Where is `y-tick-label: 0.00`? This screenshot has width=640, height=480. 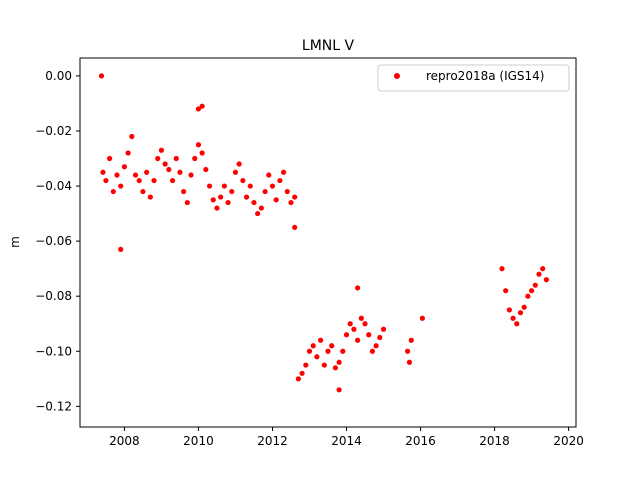 y-tick-label: 0.00 is located at coordinates (58, 76).